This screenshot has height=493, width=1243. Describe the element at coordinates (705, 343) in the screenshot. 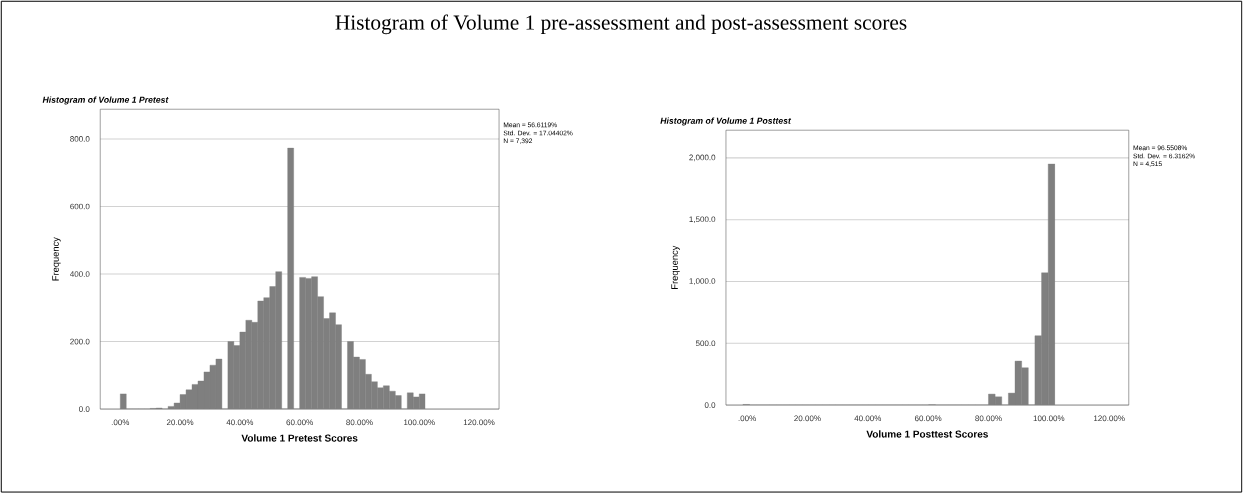

I see `y-tick-label: 500.0` at that location.